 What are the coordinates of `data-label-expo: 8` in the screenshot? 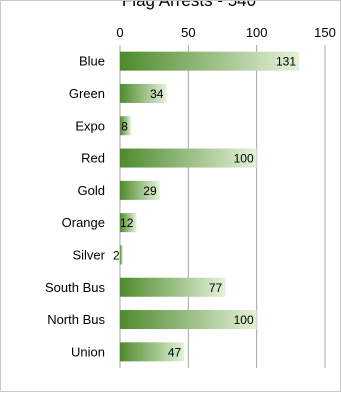 It's located at (124, 126).